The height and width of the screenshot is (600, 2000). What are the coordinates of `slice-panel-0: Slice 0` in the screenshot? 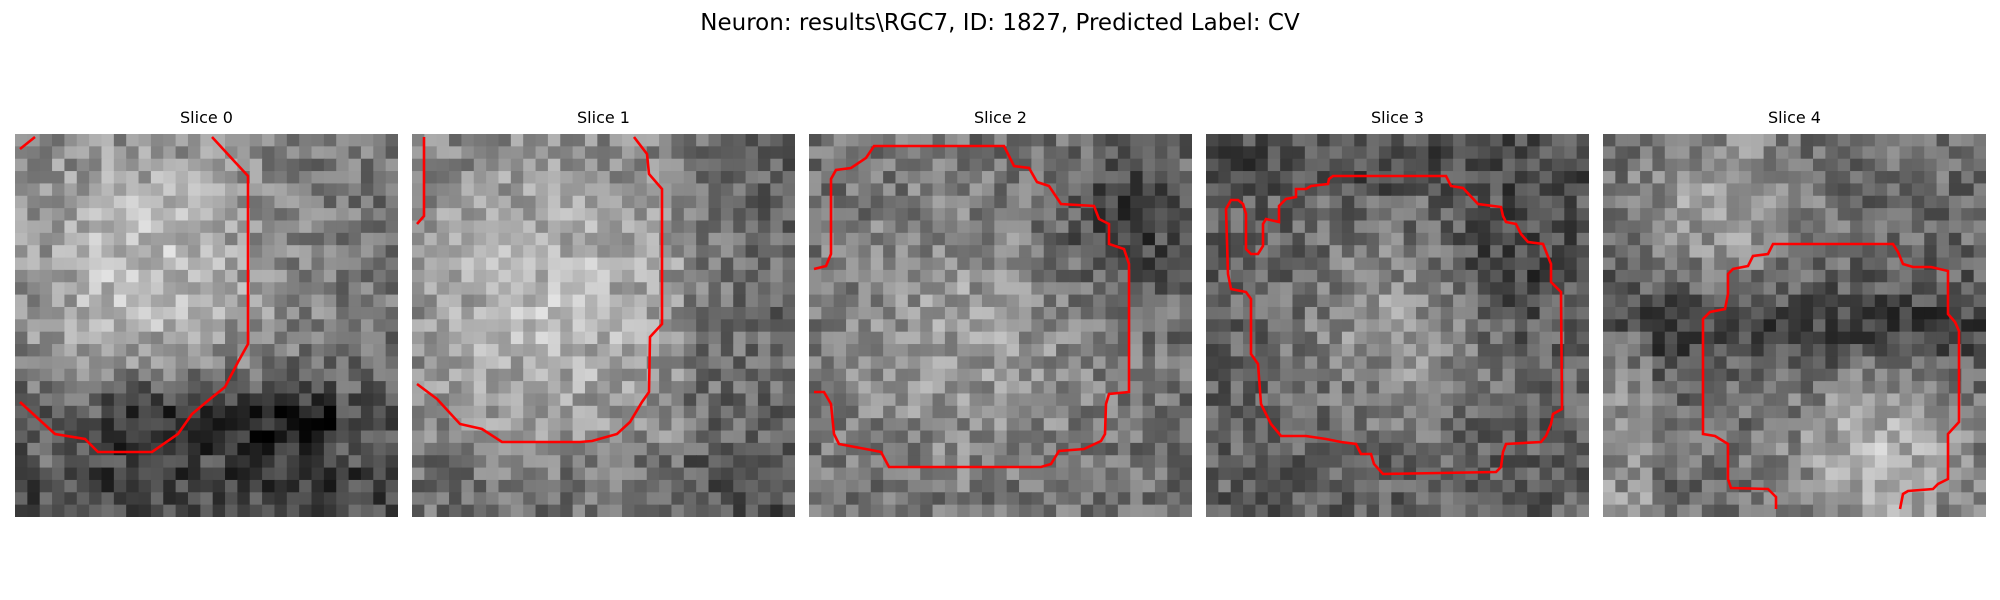 It's located at (206, 312).